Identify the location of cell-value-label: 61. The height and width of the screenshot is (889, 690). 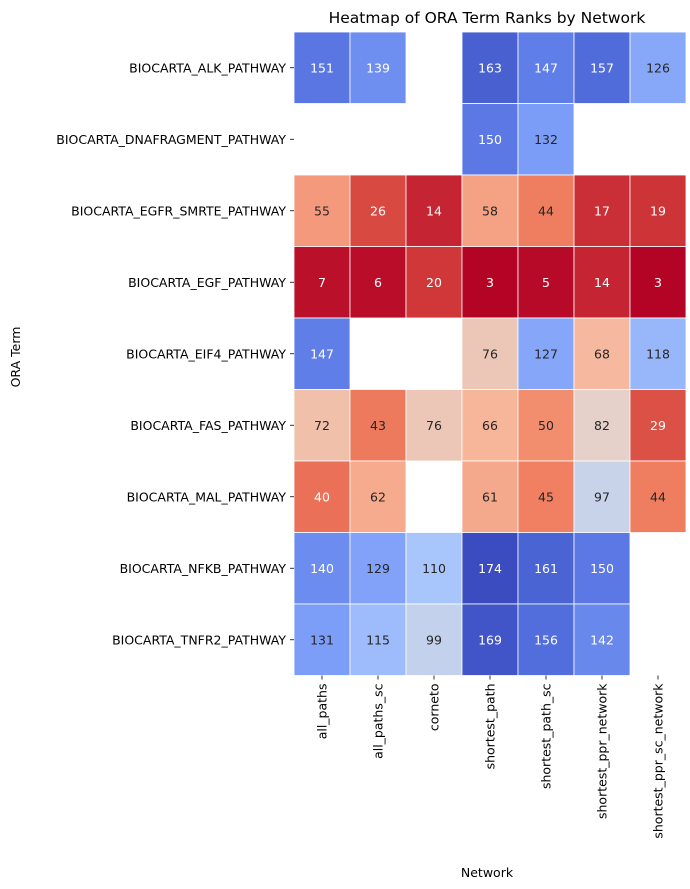
(490, 496).